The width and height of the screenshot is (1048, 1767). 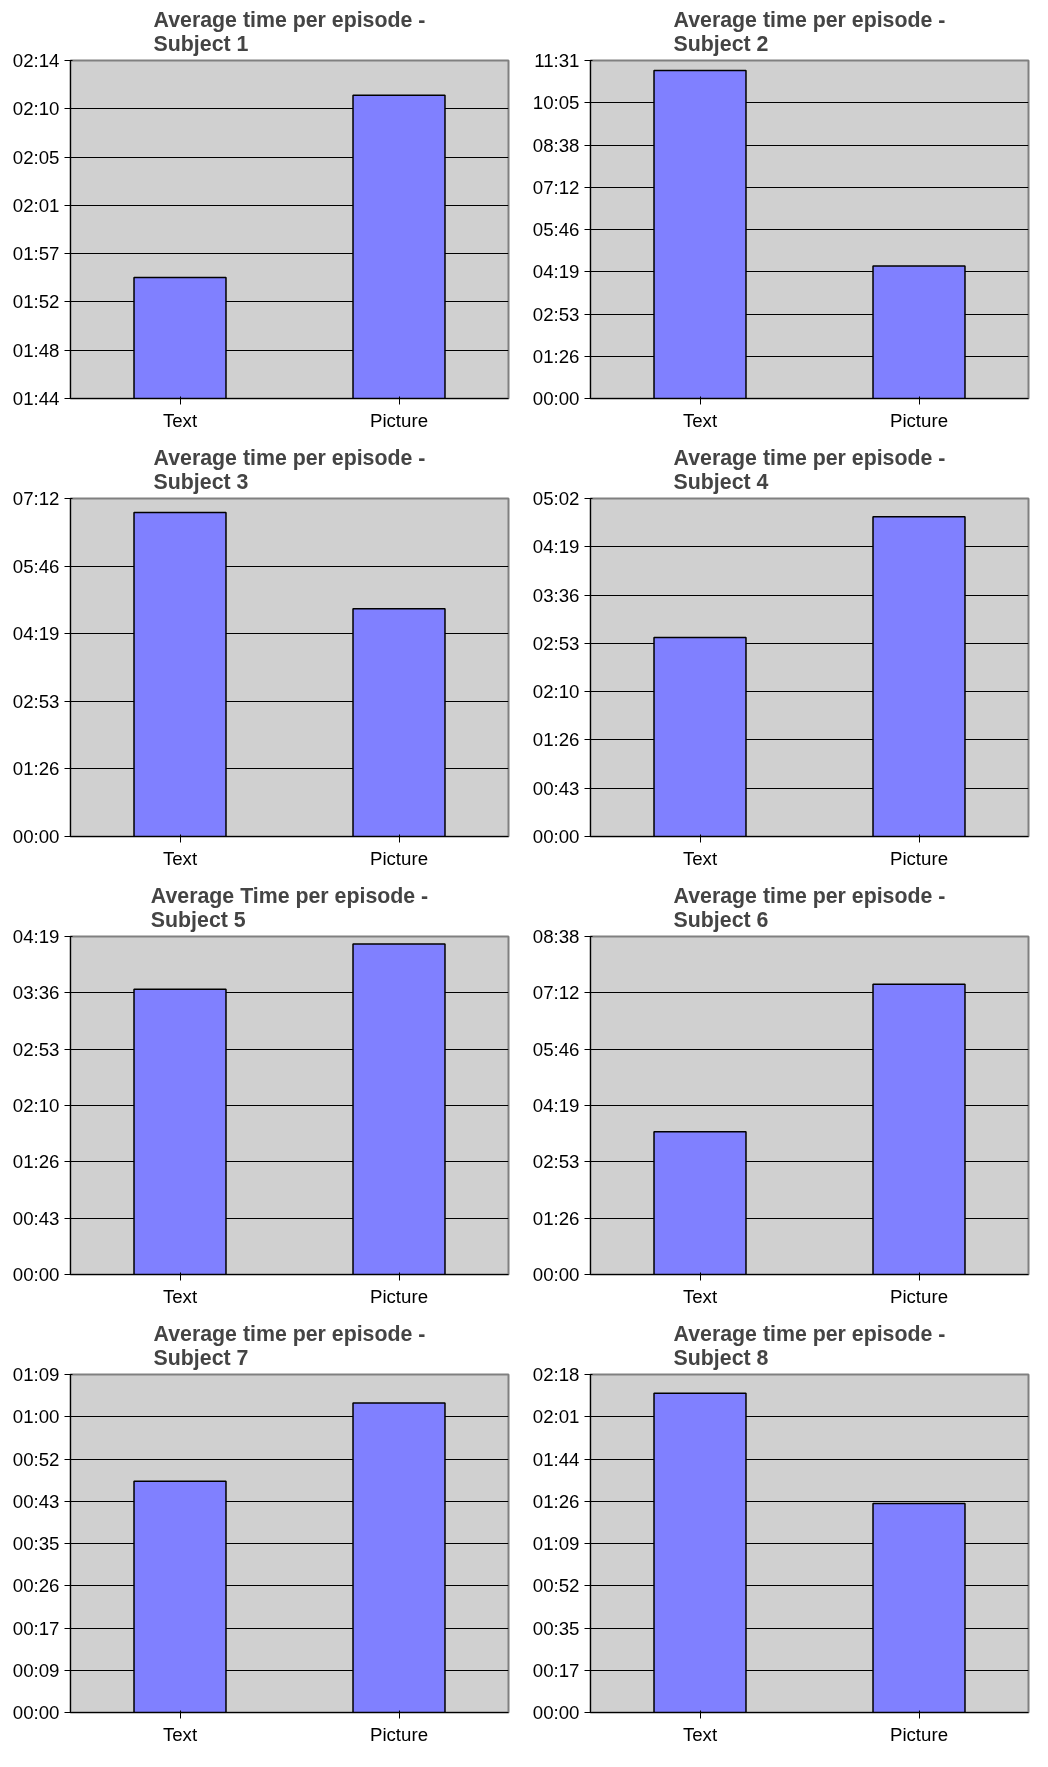 I want to click on y-tick-label: 02:18, so click(x=556, y=1374).